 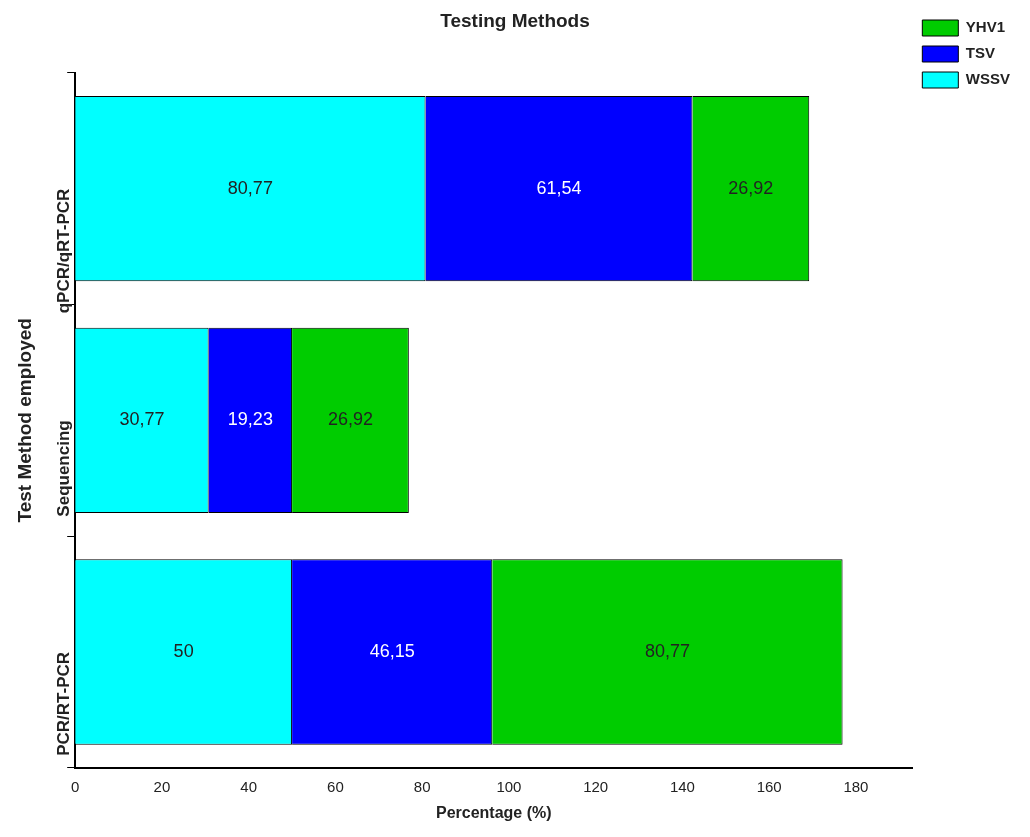 What do you see at coordinates (335, 786) in the screenshot?
I see `x-tick-label: 60` at bounding box center [335, 786].